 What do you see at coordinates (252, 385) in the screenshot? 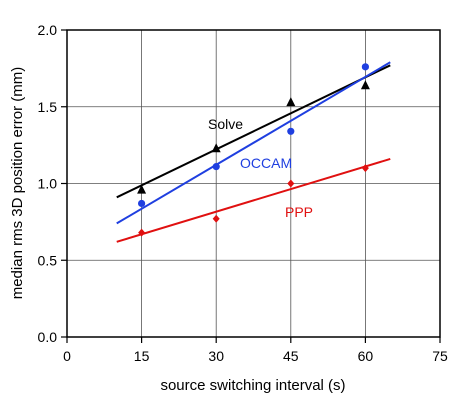
I see `x-axis-label: source switching interval (s)` at bounding box center [252, 385].